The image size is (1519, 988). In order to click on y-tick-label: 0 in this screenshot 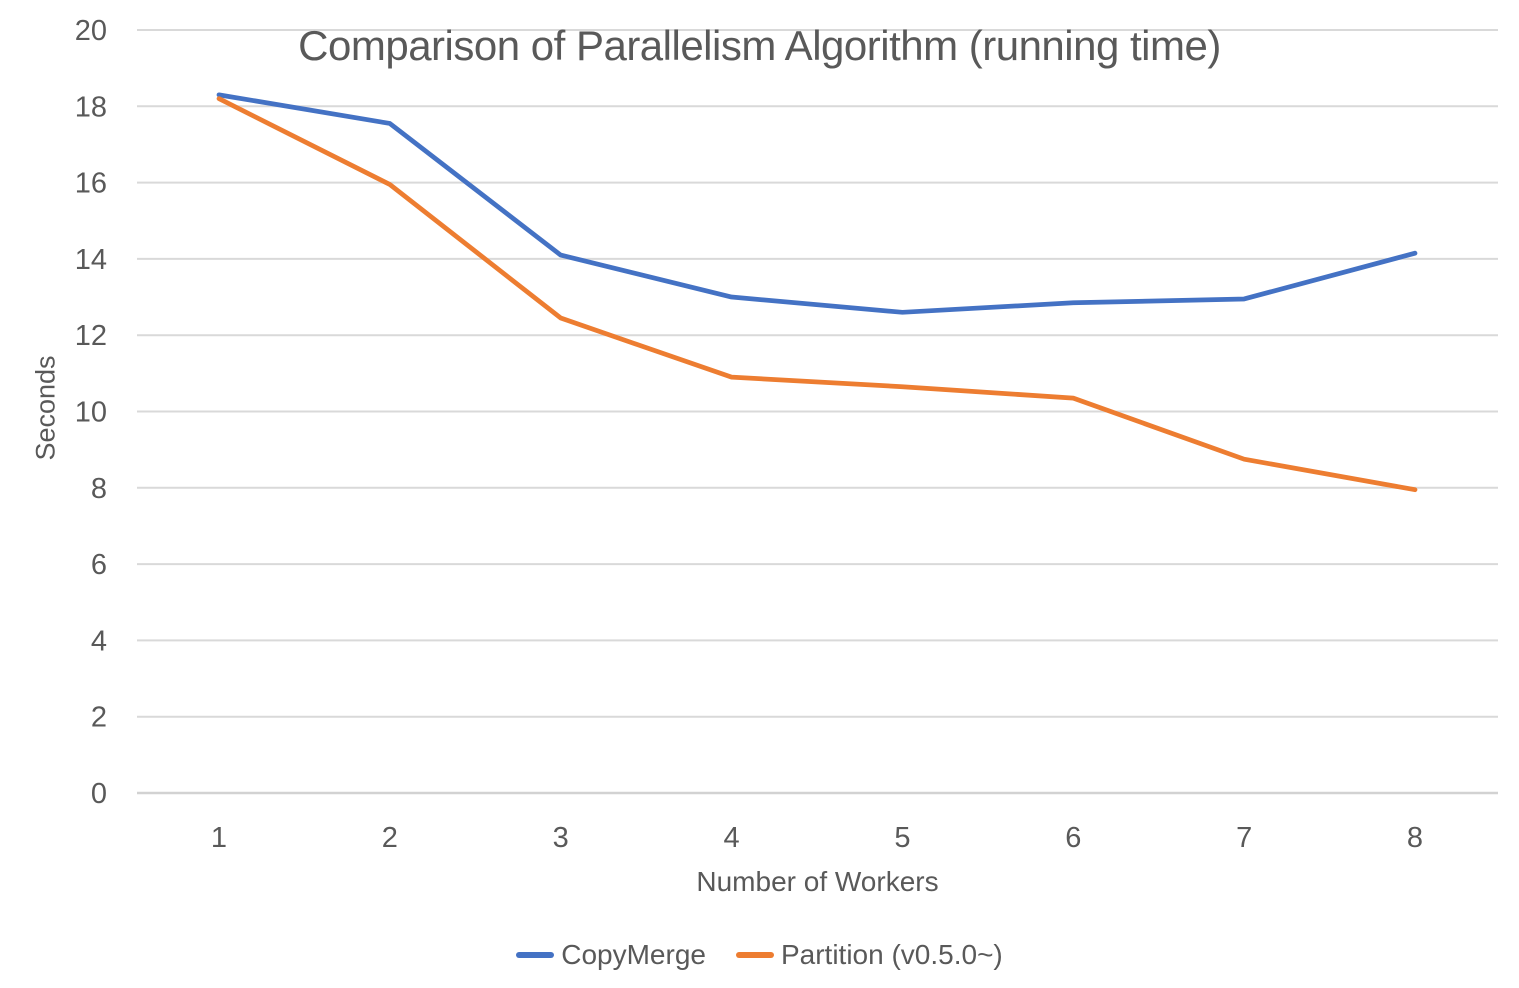, I will do `click(99, 794)`.